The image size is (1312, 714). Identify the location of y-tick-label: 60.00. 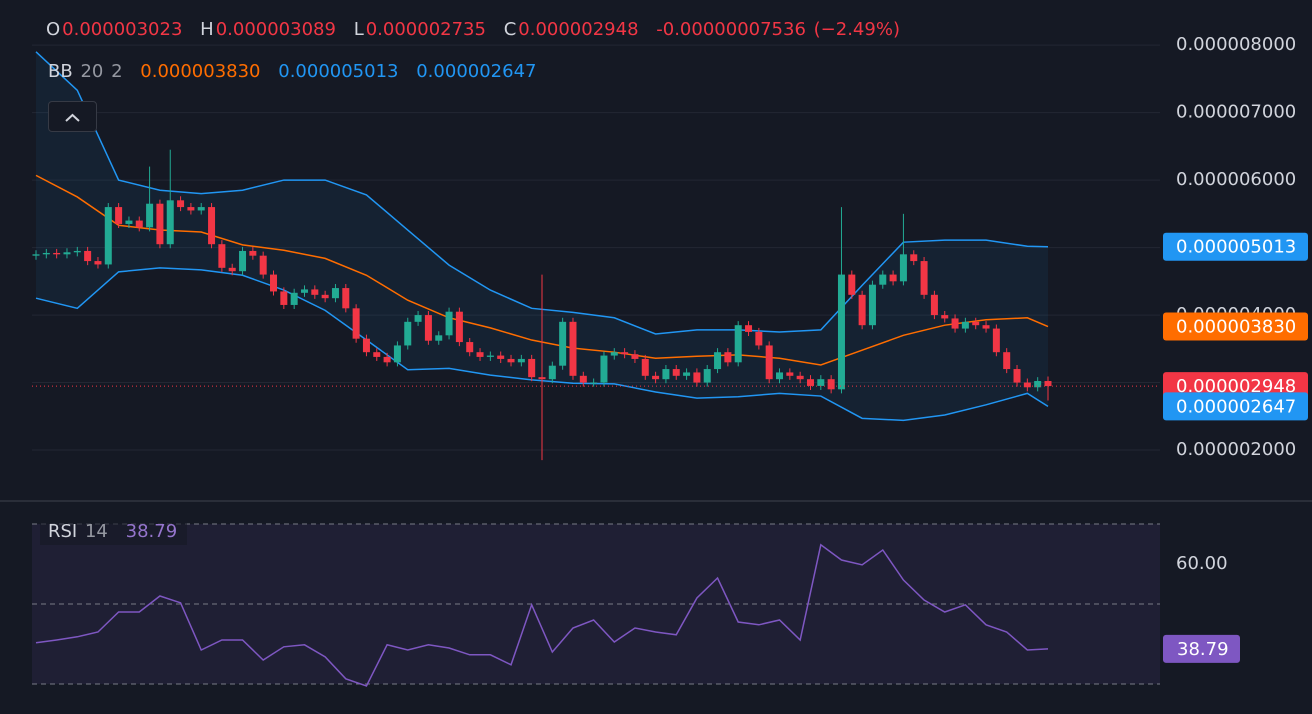
(1202, 563).